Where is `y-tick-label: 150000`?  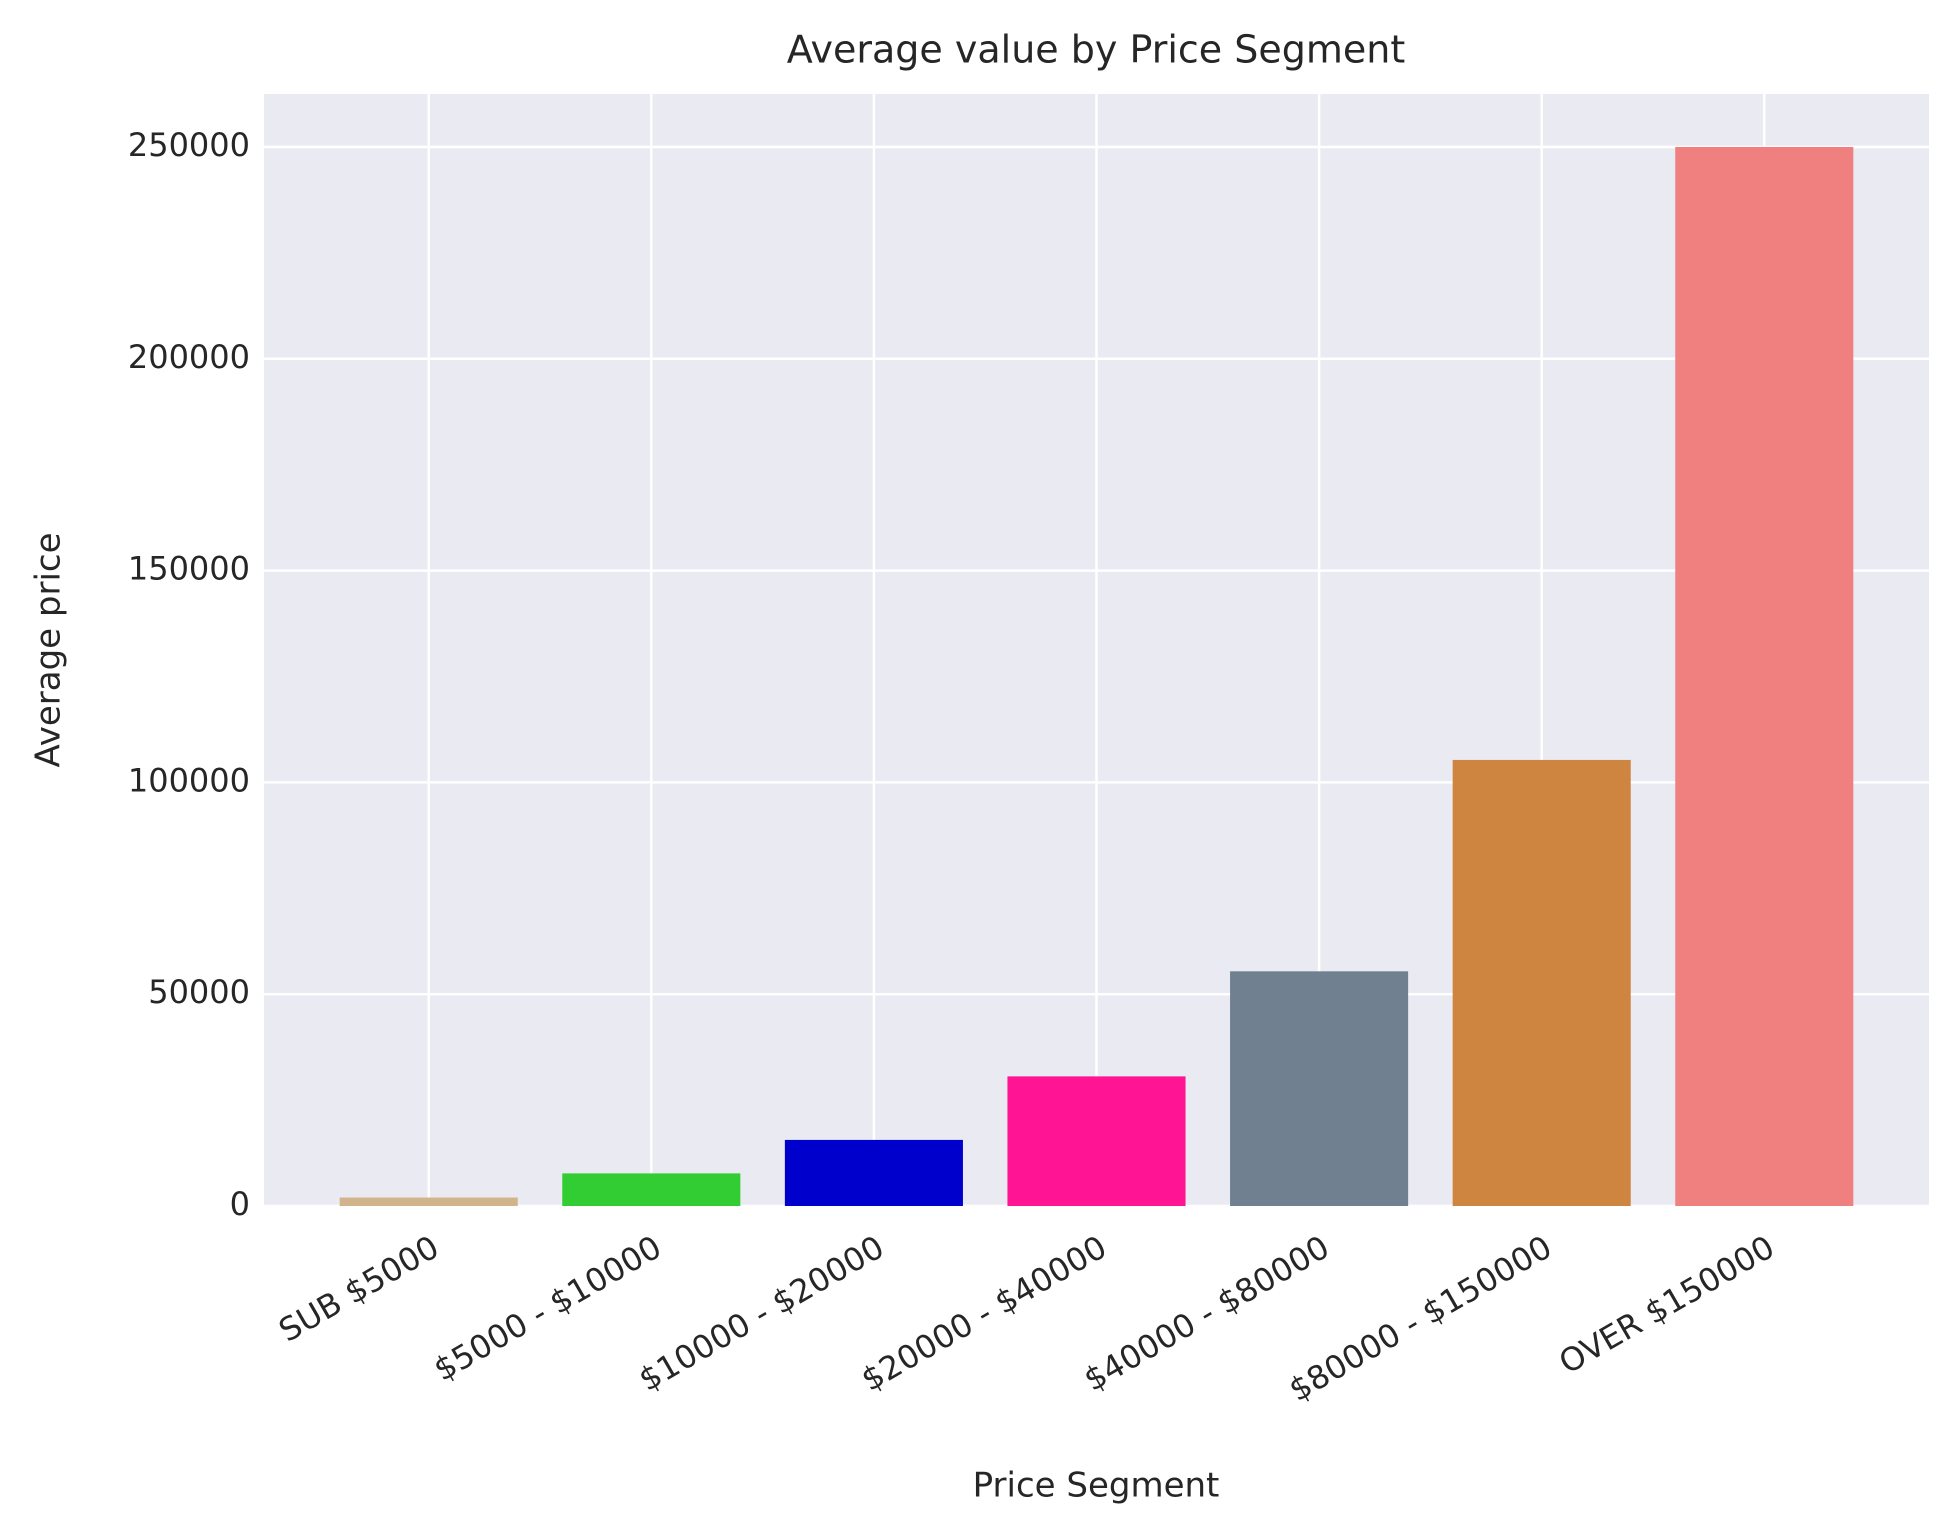 y-tick-label: 150000 is located at coordinates (189, 569).